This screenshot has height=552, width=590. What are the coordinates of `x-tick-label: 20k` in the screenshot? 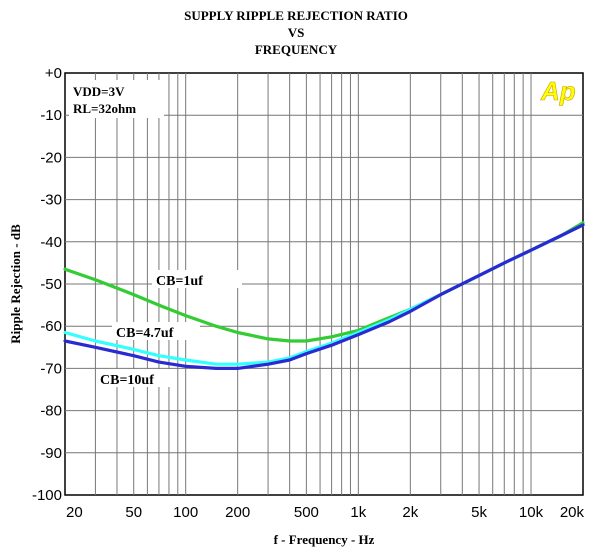 It's located at (572, 512).